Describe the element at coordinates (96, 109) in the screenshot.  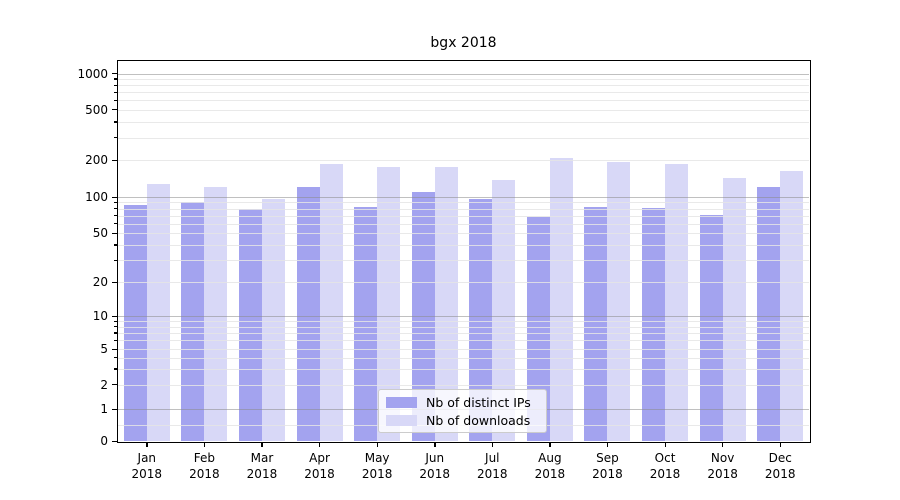
I see `y-axis-tick-label: 500` at that location.